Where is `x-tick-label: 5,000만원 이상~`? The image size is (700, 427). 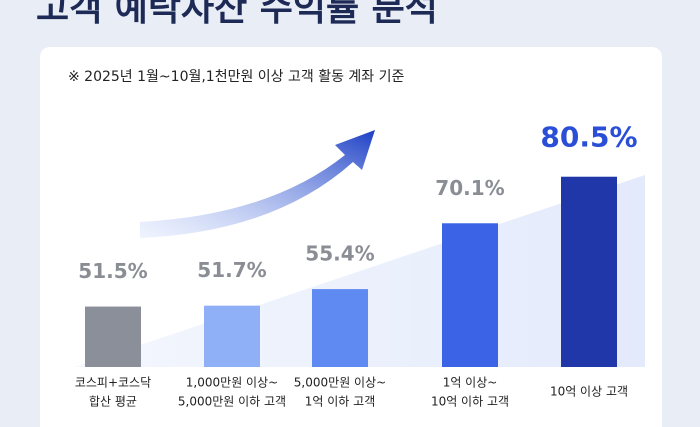
x-tick-label: 5,000만원 이상~ is located at coordinates (340, 383).